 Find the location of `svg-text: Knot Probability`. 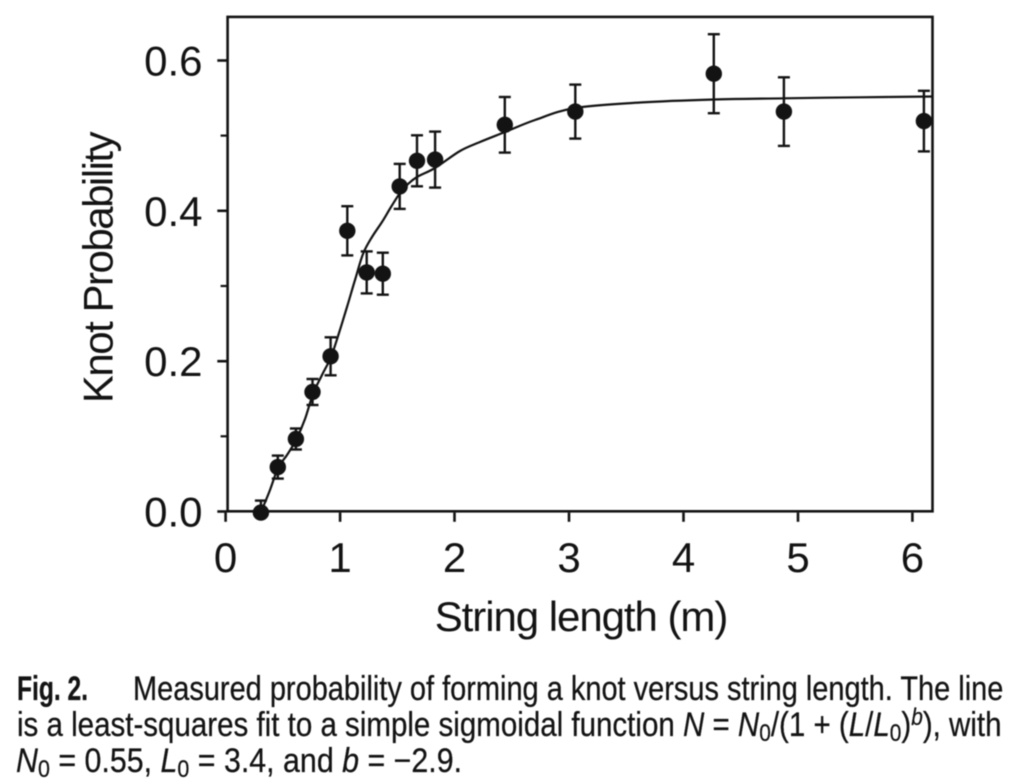

svg-text: Knot Probability is located at coordinates (98, 267).